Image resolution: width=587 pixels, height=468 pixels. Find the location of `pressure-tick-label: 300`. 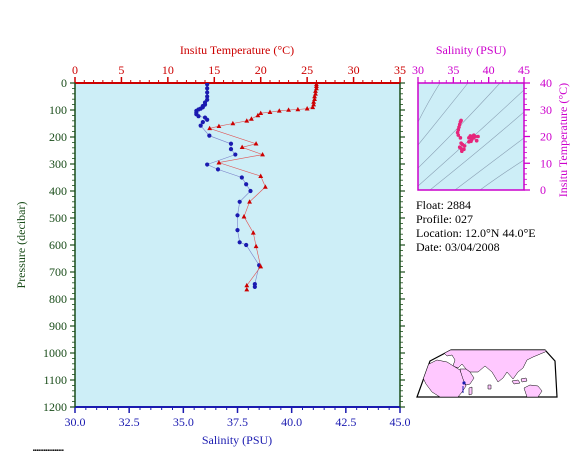

pressure-tick-label: 300 is located at coordinates (58, 164).